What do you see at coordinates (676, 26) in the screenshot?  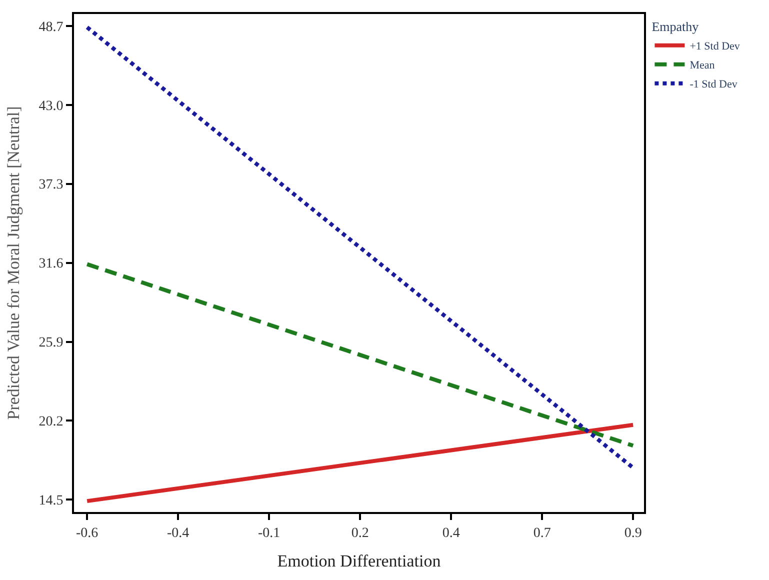 I see `legend-title: Empathy` at bounding box center [676, 26].